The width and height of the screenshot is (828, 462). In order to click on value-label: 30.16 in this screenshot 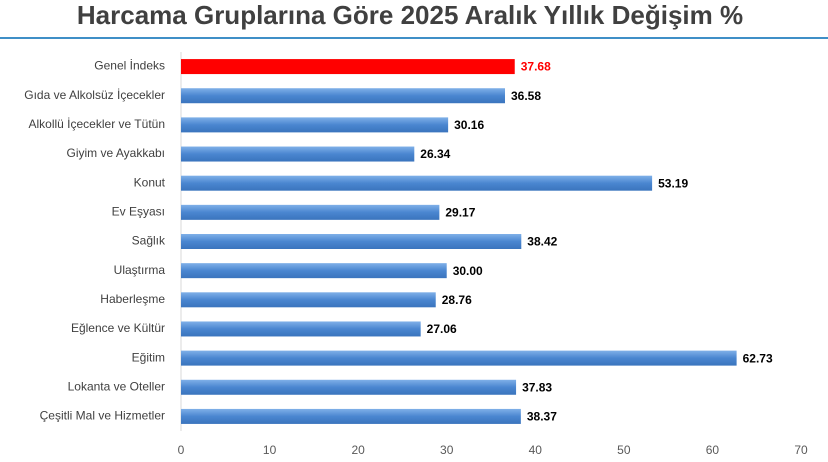, I will do `click(469, 125)`.